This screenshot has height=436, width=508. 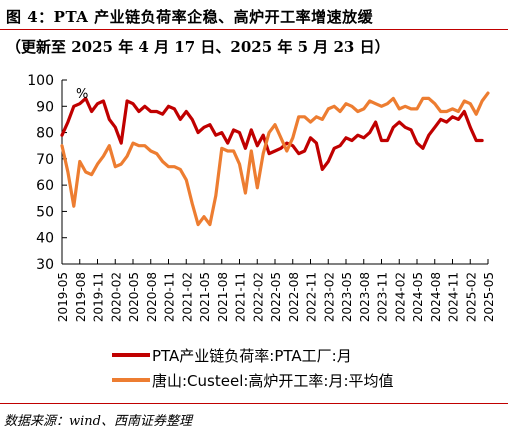 I want to click on chart-title: 图 4：PTA 产业链负荷率企稳、高炉开工率增速放缓, so click(x=190, y=17).